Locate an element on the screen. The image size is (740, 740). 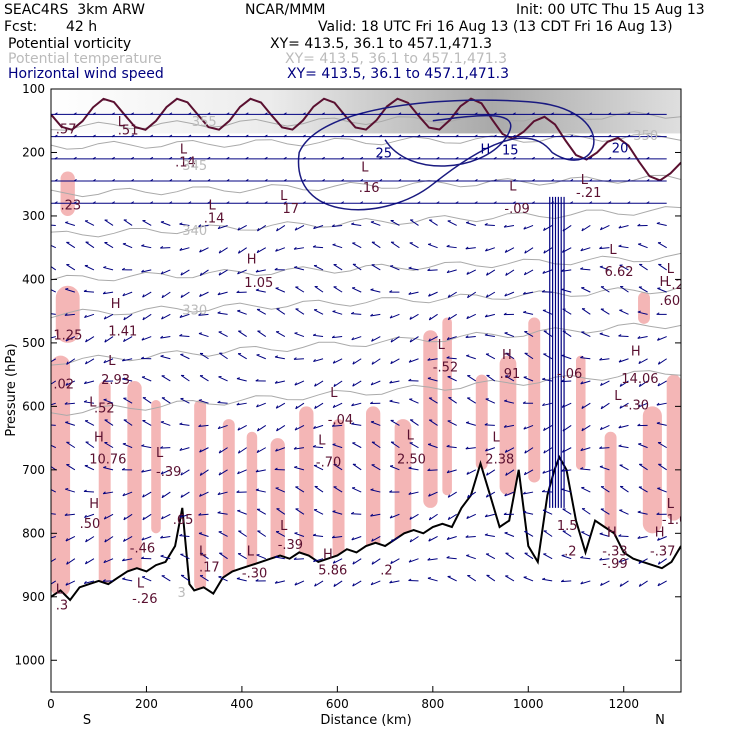
contour-annotation: 3 is located at coordinates (182, 593).